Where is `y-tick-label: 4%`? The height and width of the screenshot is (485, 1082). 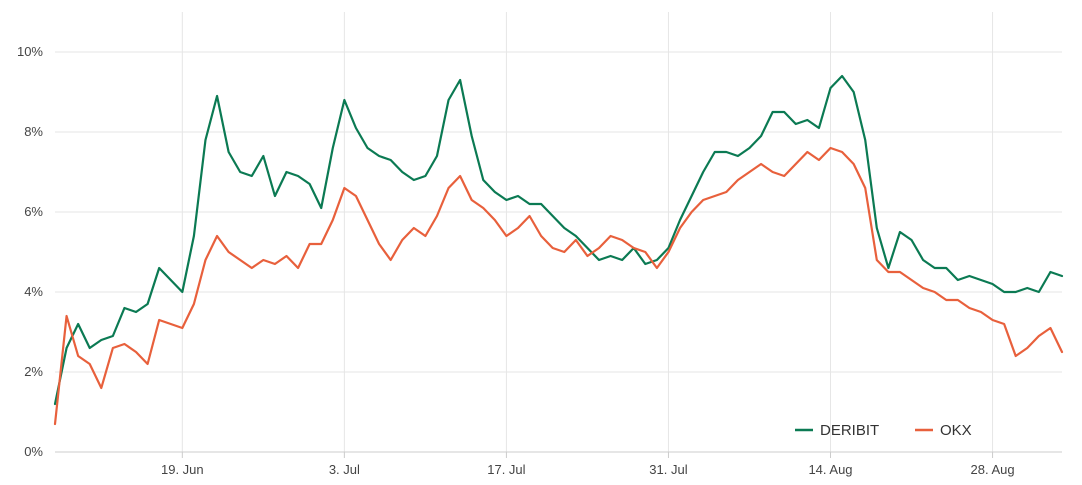
y-tick-label: 4% is located at coordinates (33, 291).